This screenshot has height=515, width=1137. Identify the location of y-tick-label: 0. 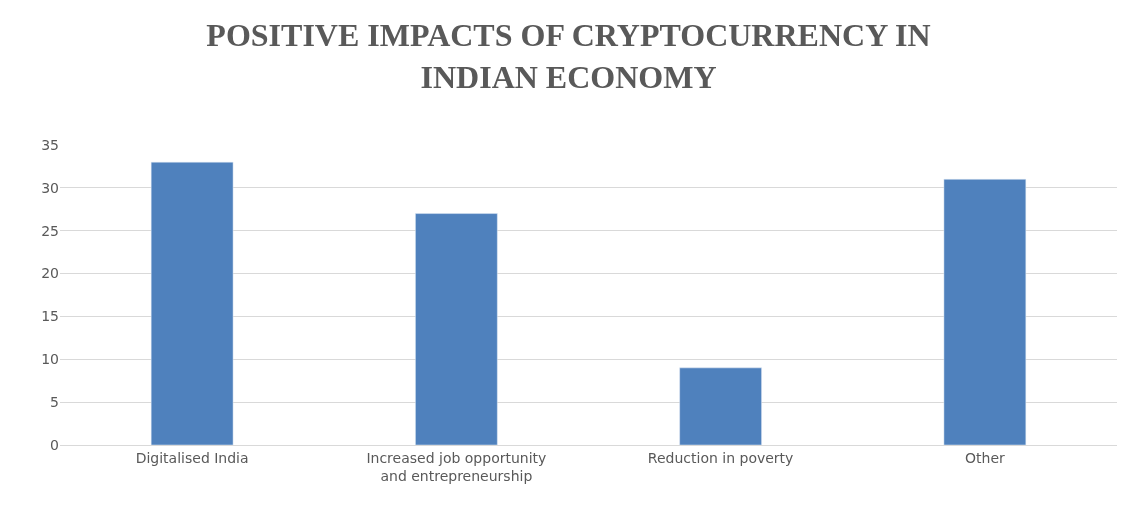
(54, 444).